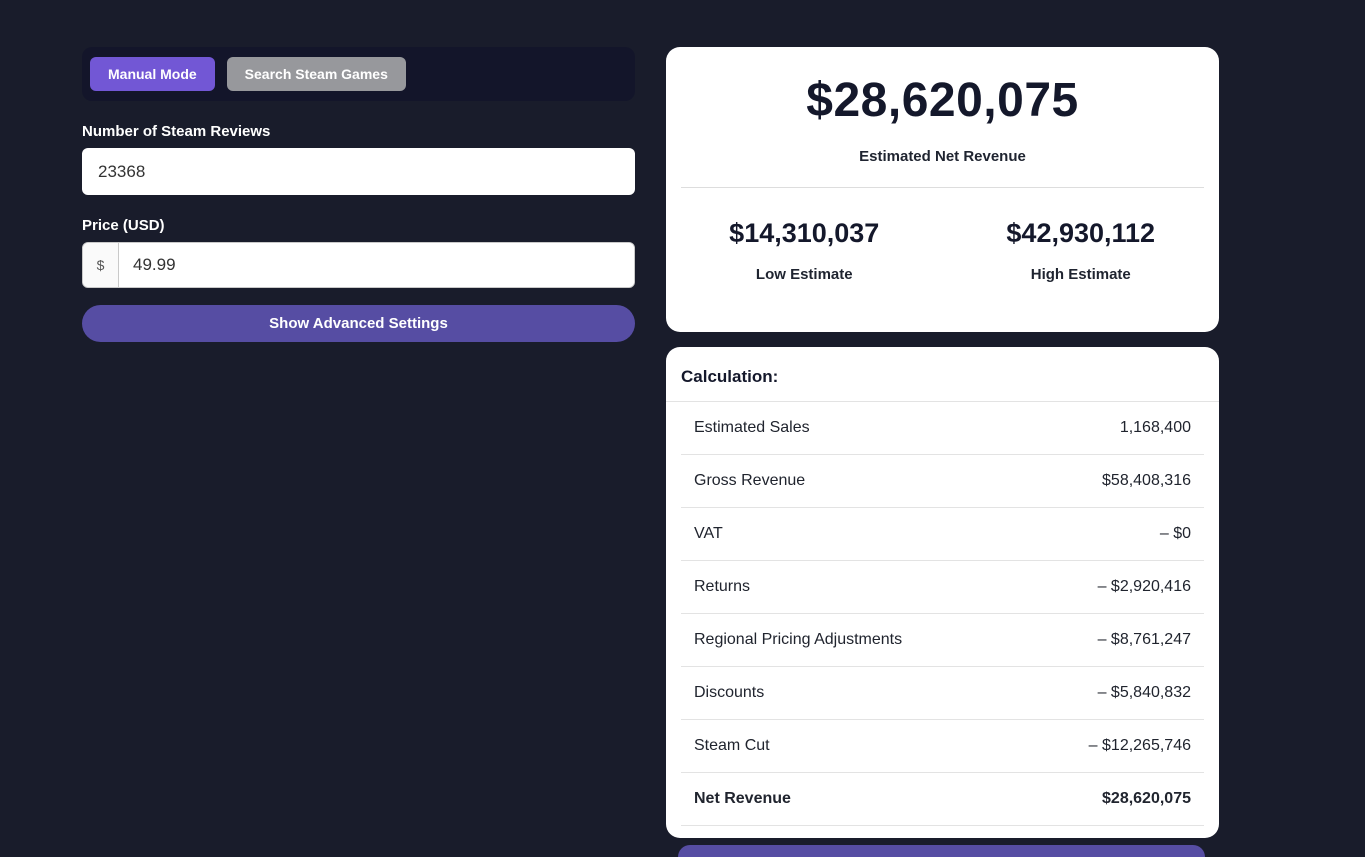 The image size is (1365, 857). I want to click on calc-row-label: Steam Cut, so click(732, 745).